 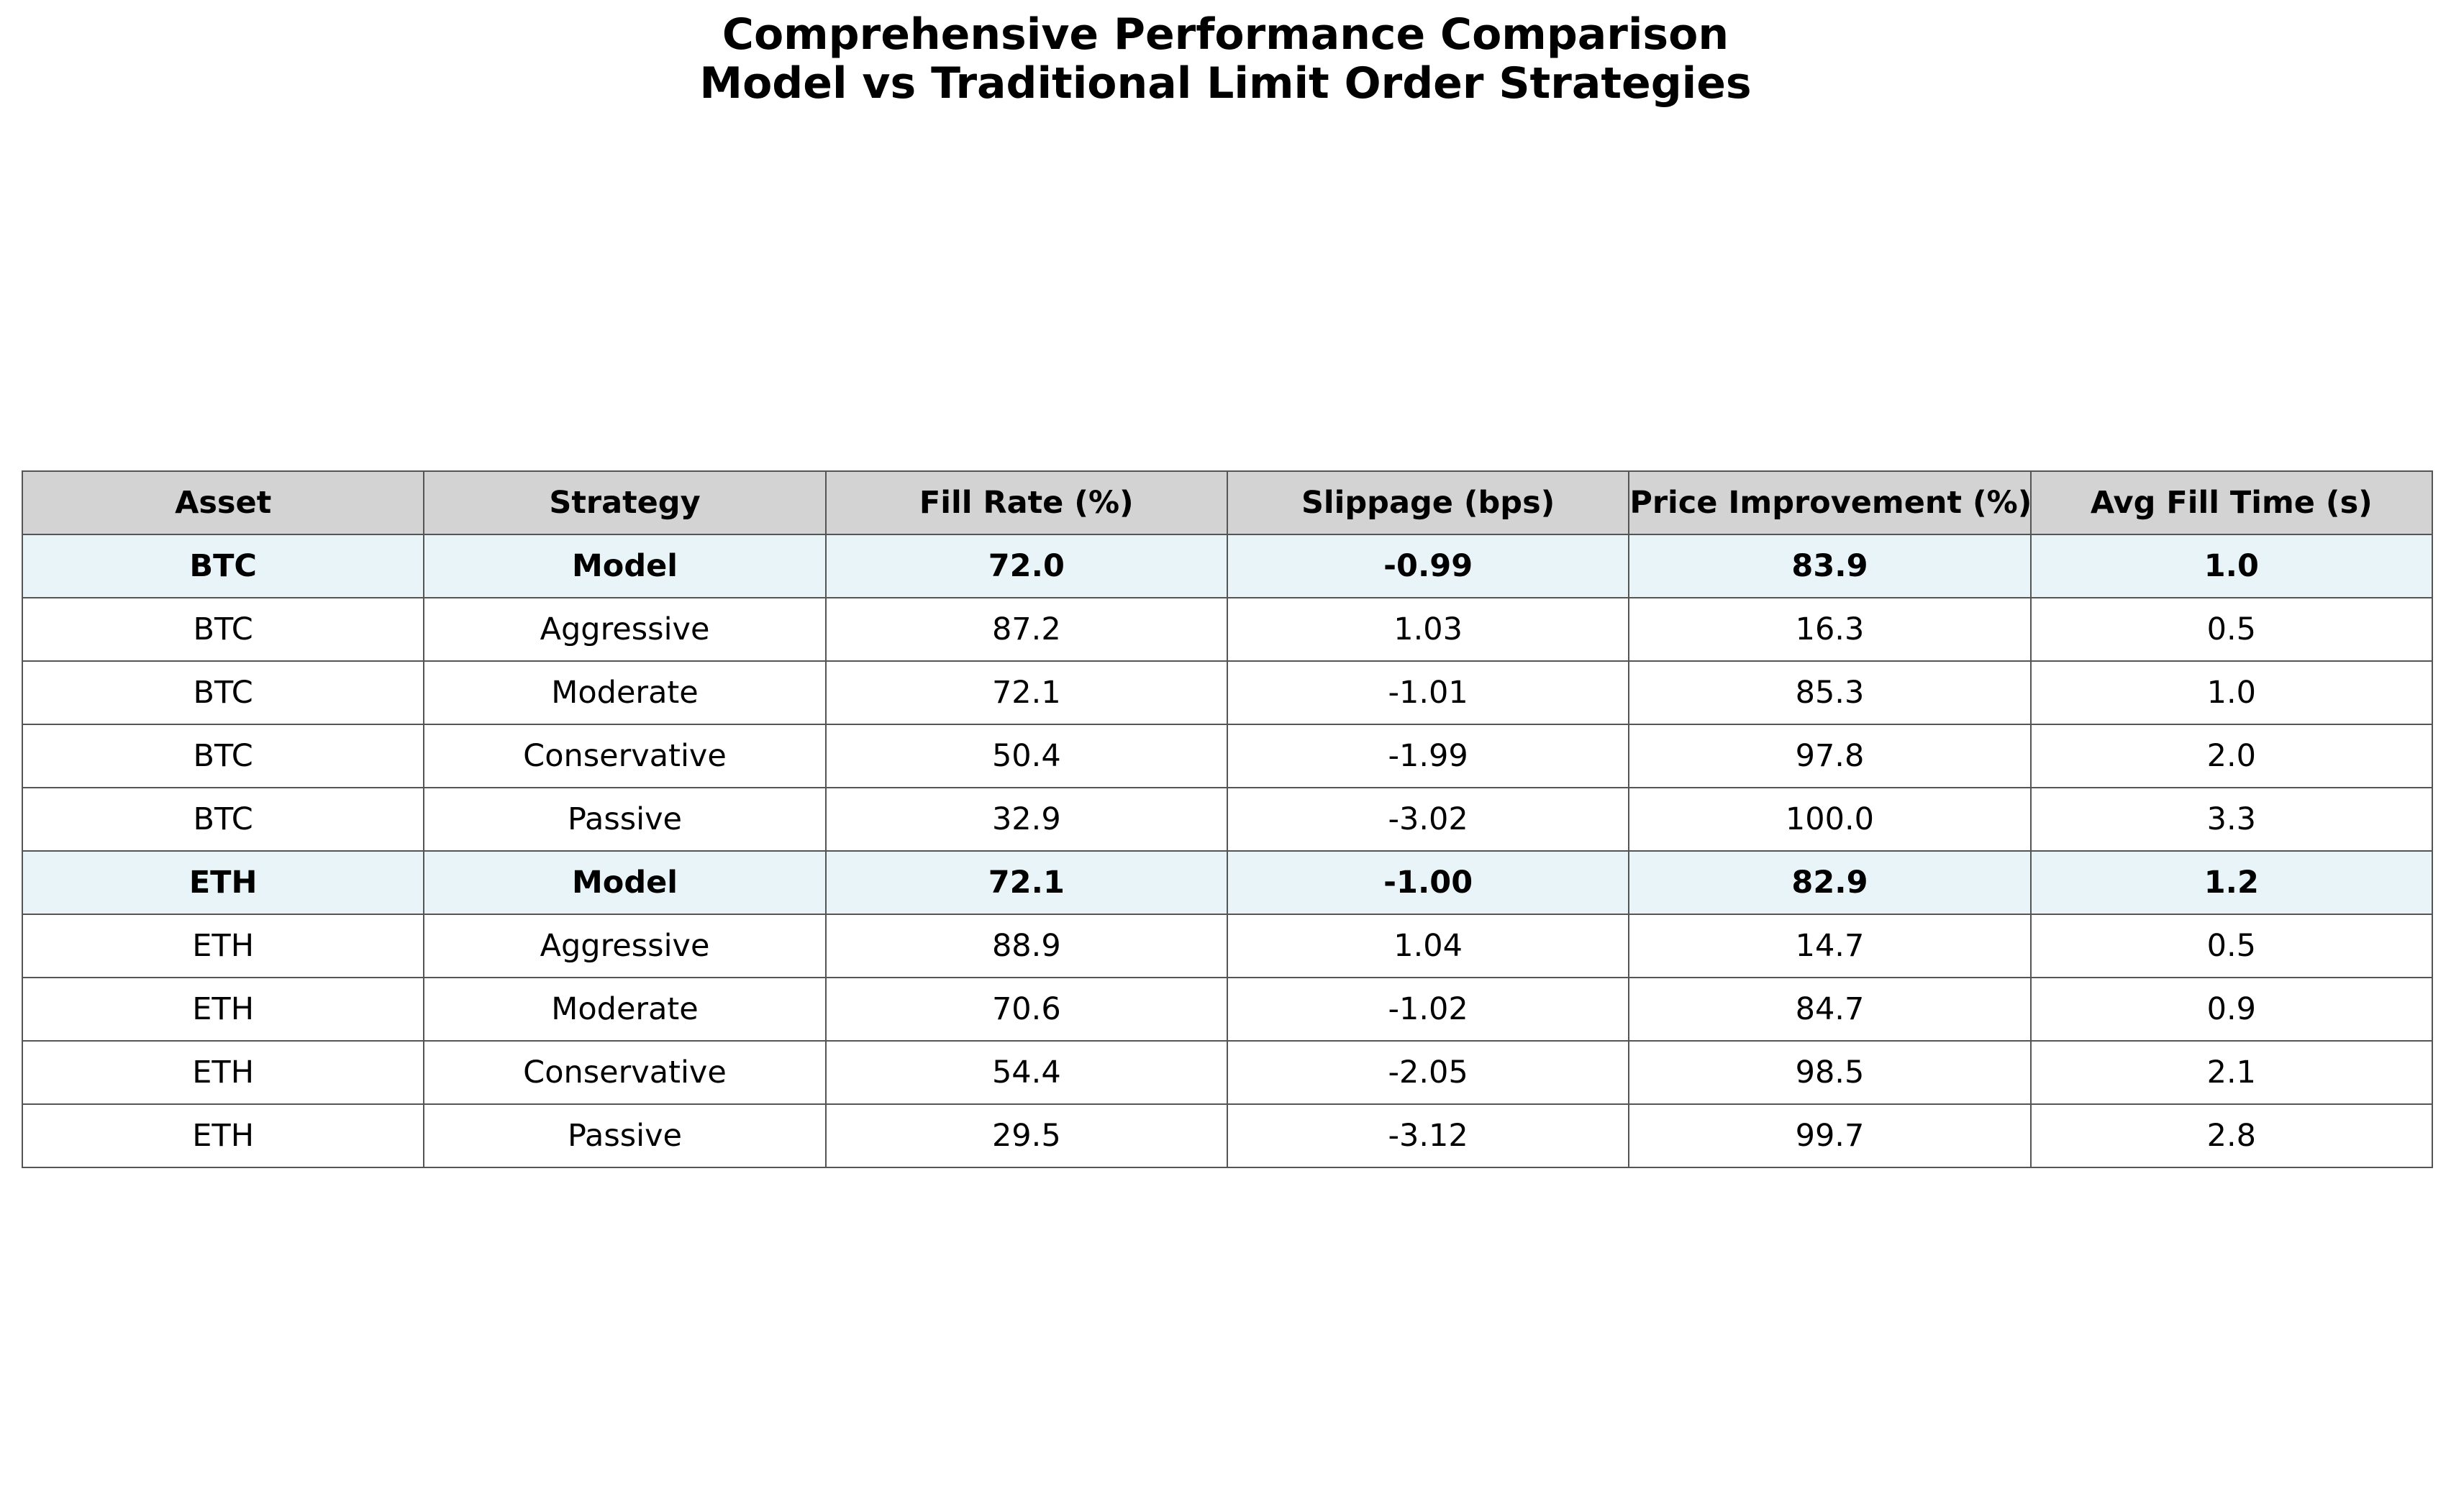 What do you see at coordinates (1026, 503) in the screenshot?
I see `column-header-fill-rate: Fill Rate (%)` at bounding box center [1026, 503].